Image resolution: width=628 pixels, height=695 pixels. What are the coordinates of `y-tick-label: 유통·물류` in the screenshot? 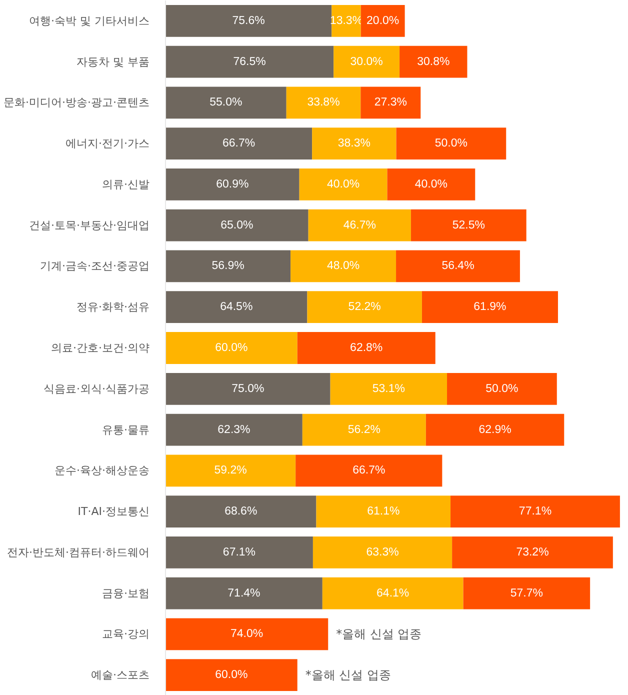 It's located at (126, 429).